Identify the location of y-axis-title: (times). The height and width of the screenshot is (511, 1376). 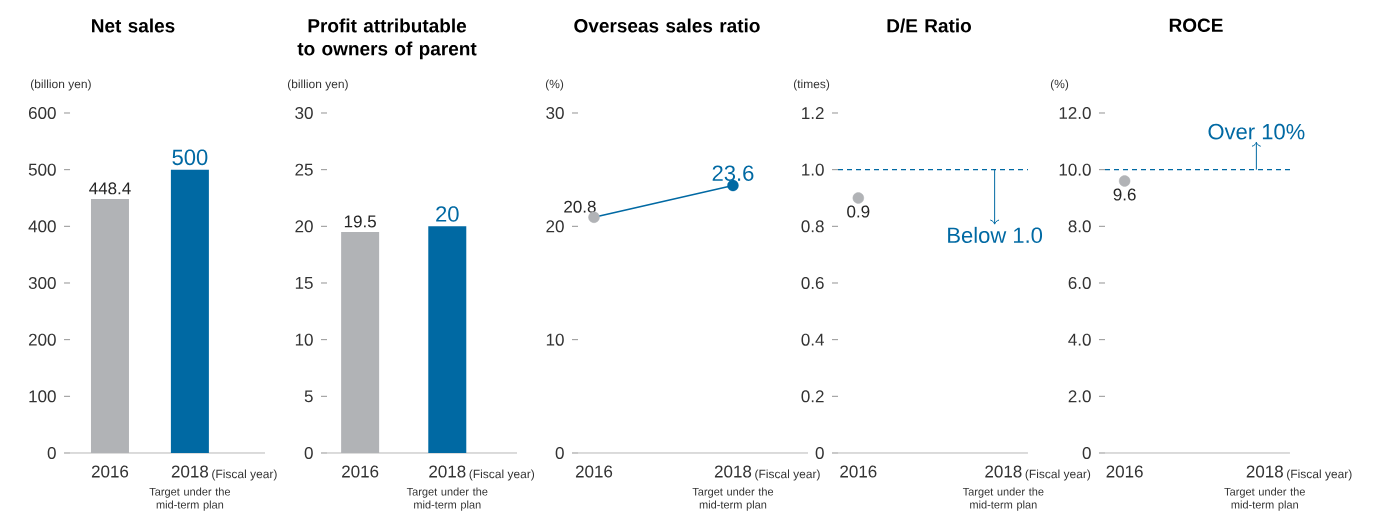
(811, 85).